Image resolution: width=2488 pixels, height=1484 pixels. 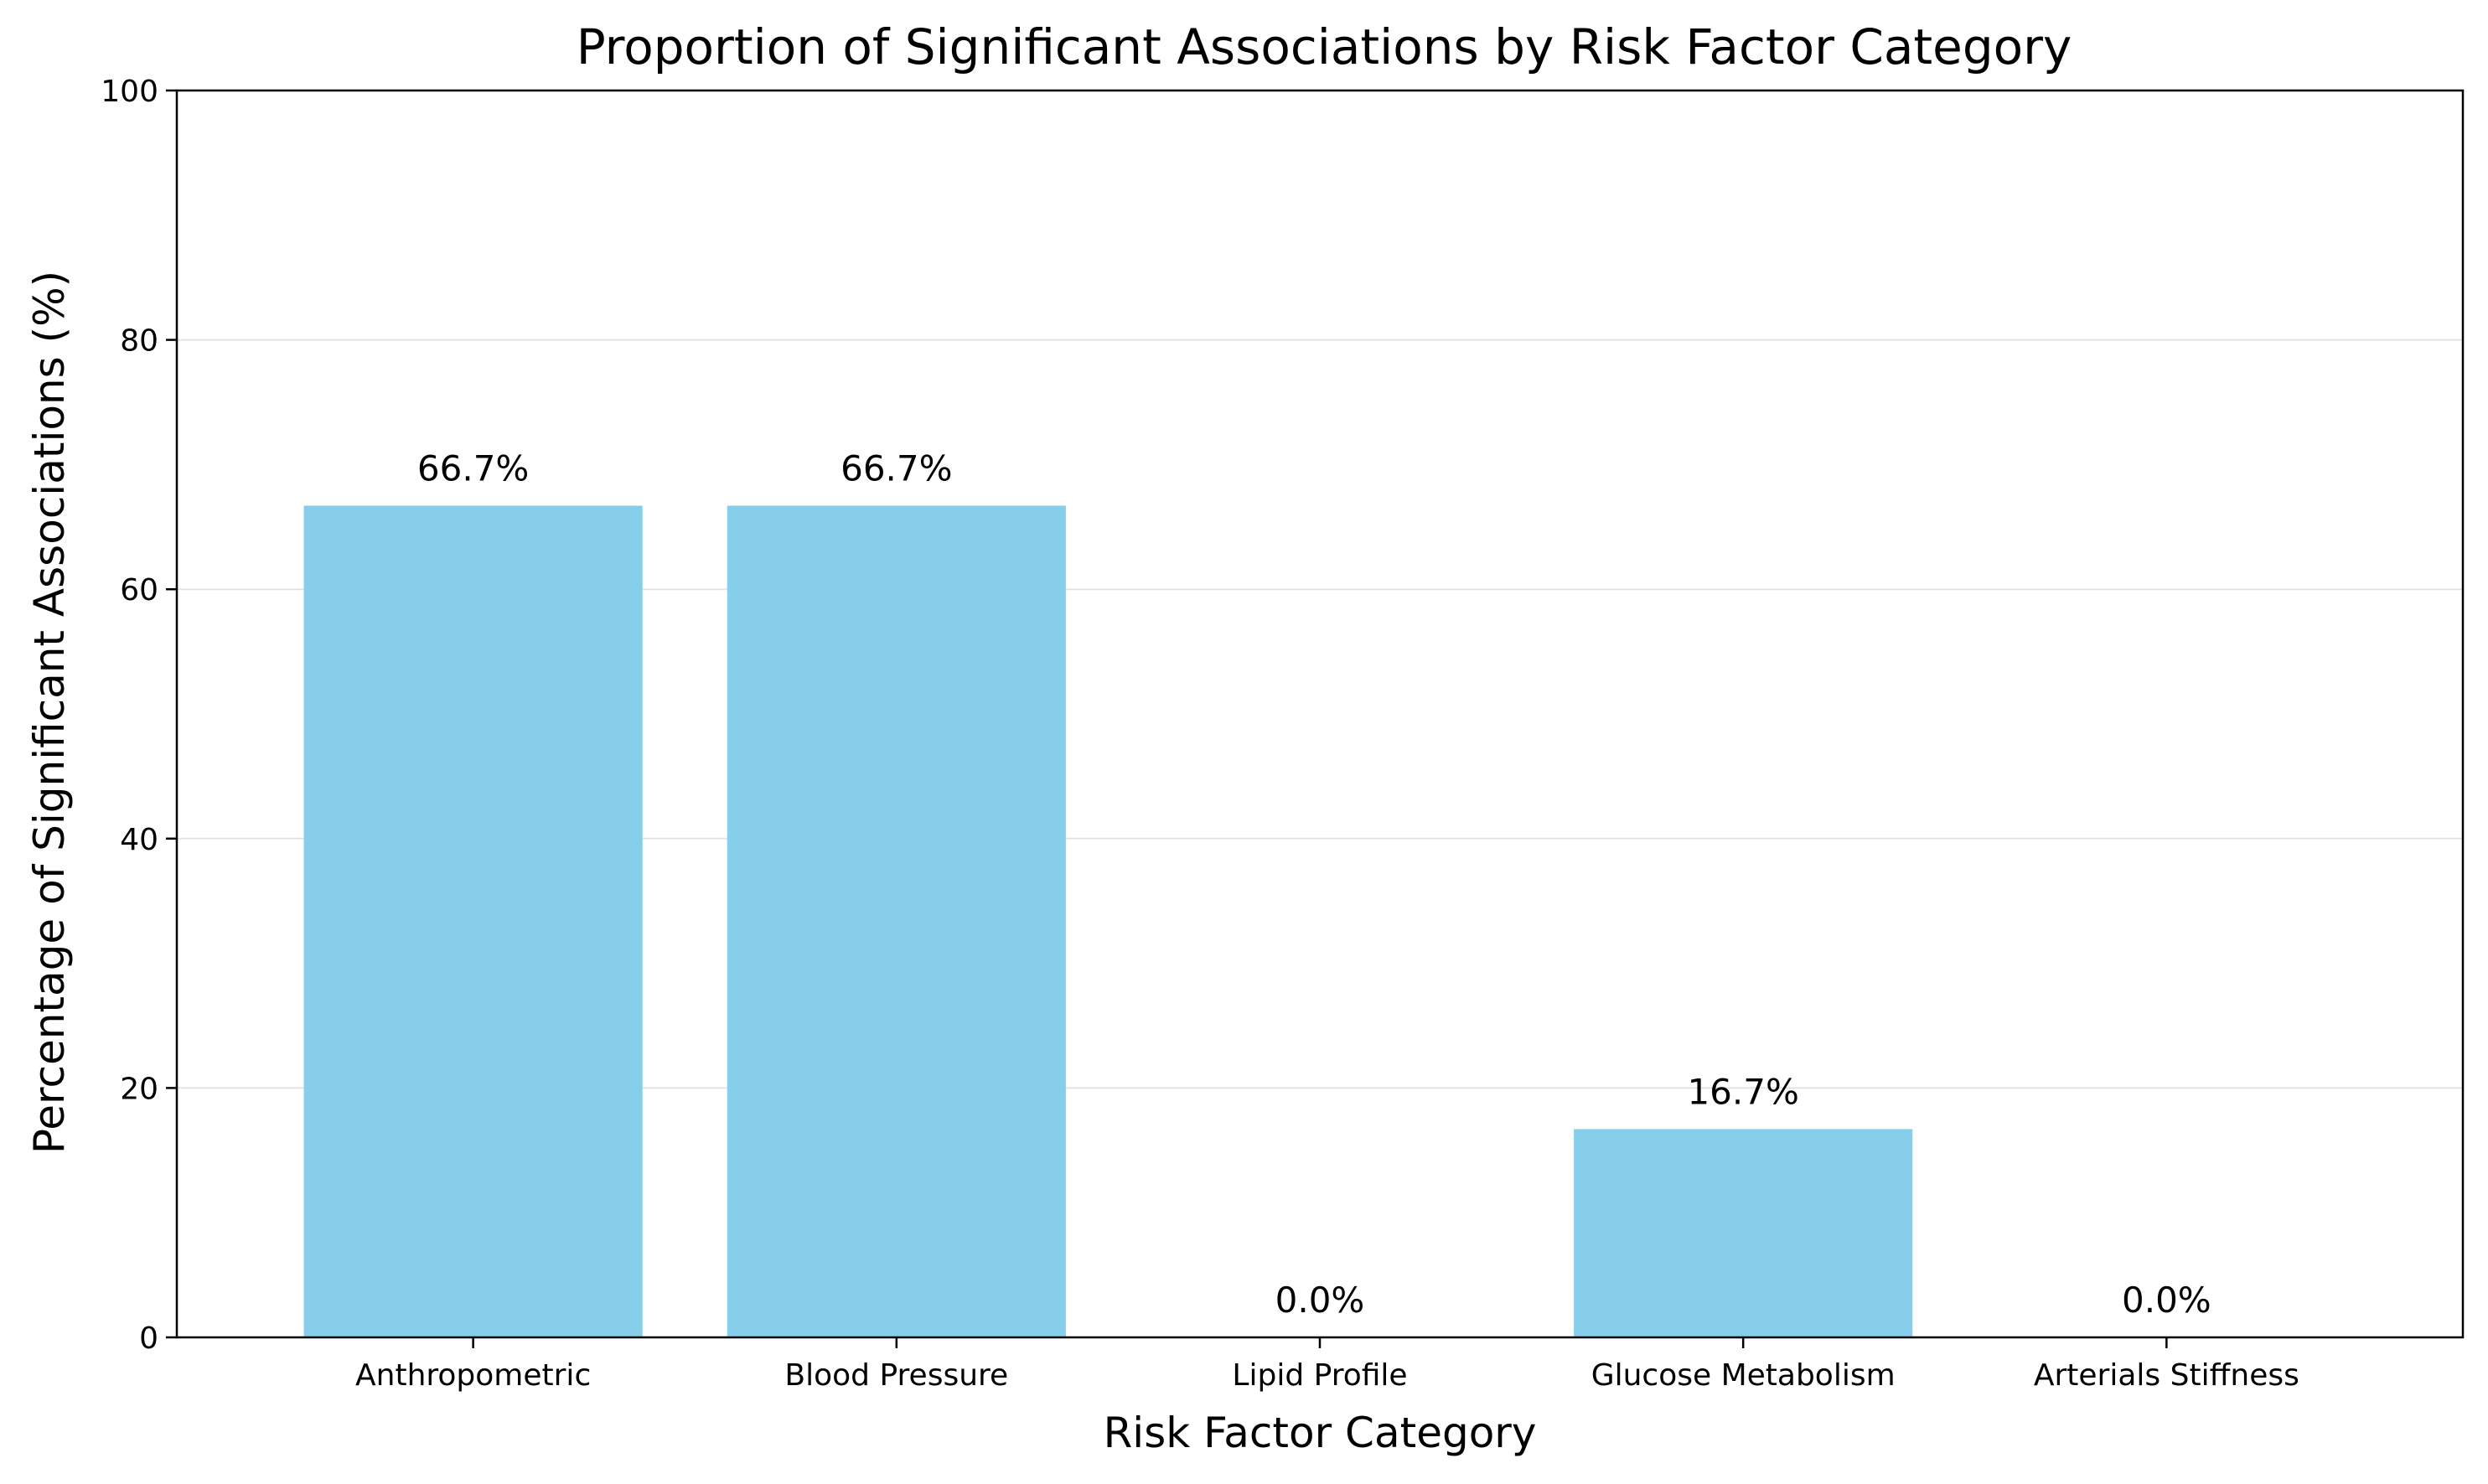 What do you see at coordinates (1319, 1375) in the screenshot?
I see `x-tick-label: Lipid Profile` at bounding box center [1319, 1375].